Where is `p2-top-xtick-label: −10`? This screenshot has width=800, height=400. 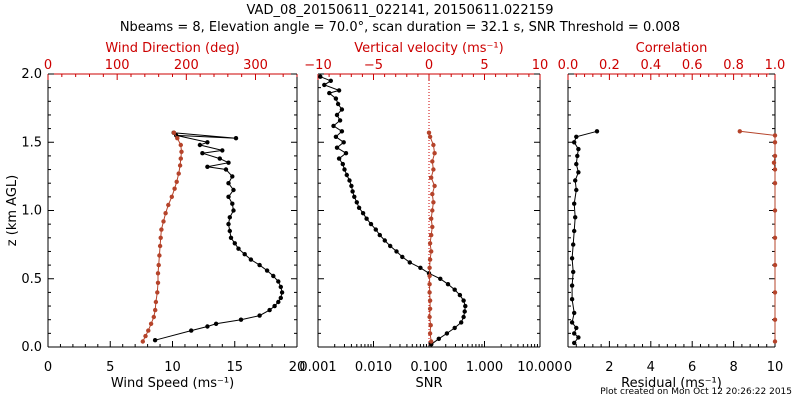 p2-top-xtick-label: −10 is located at coordinates (317, 65).